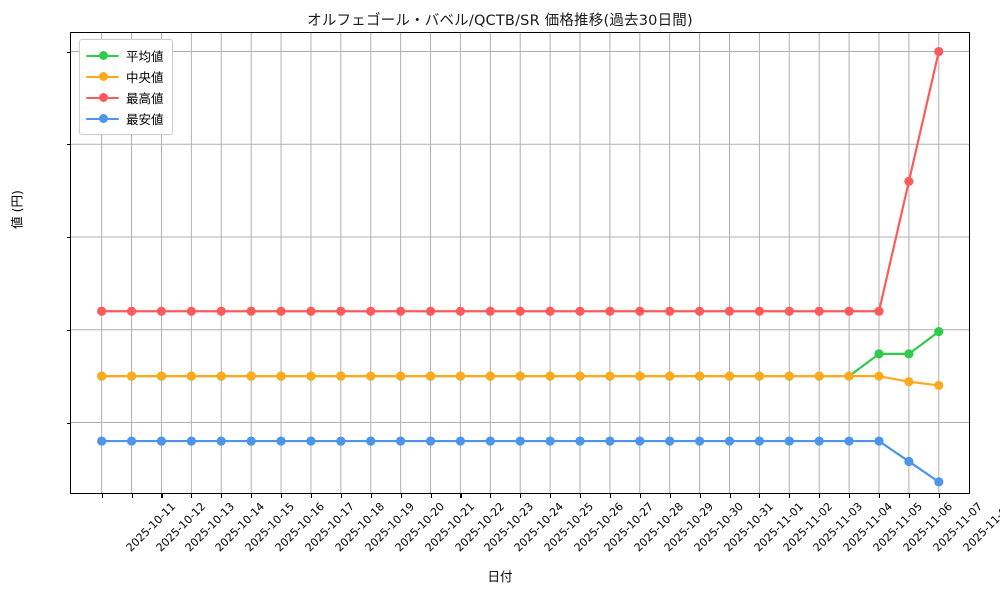 Image resolution: width=1000 pixels, height=600 pixels. I want to click on legend-item-0: 平均値, so click(125, 55).